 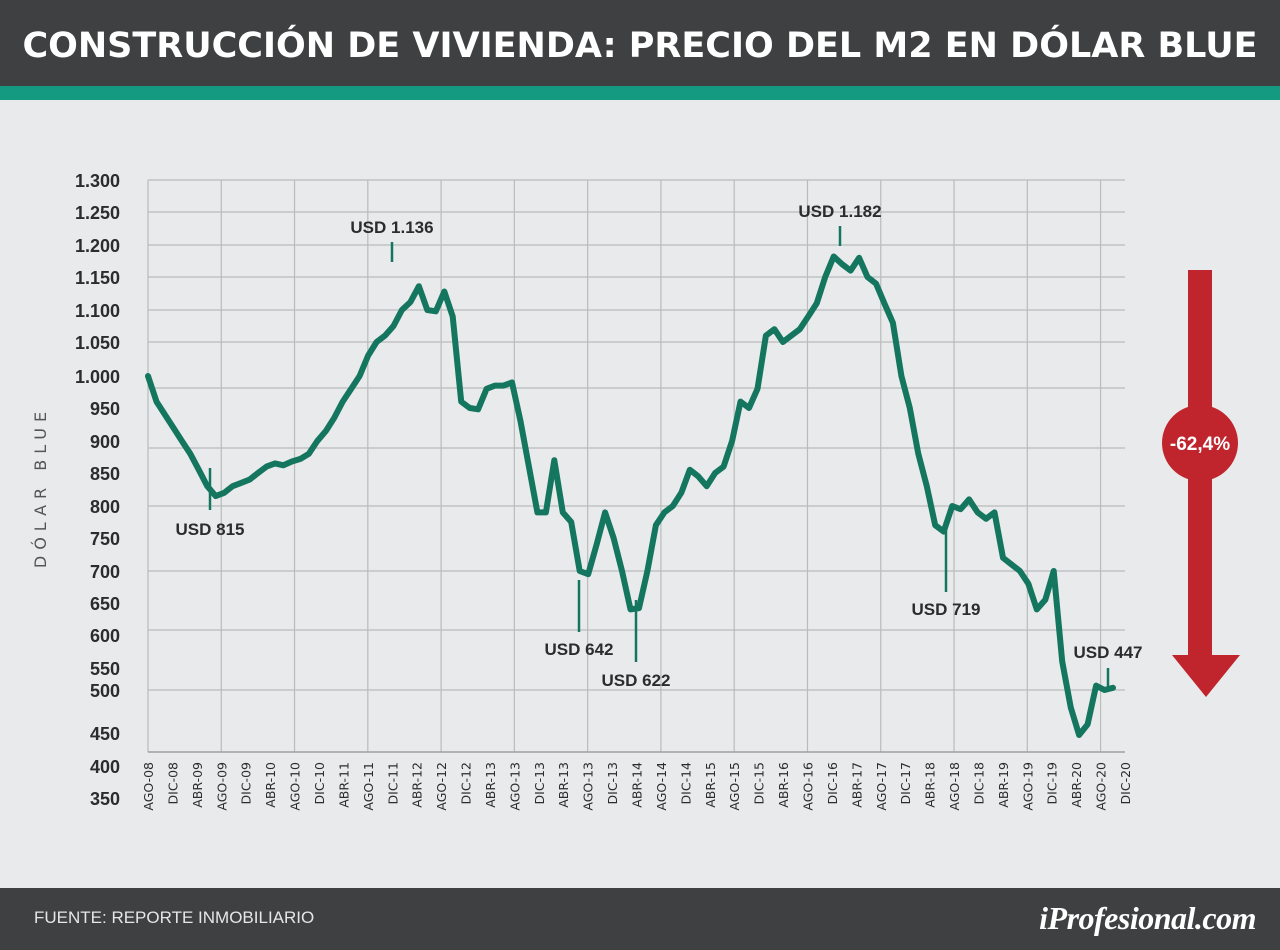 I want to click on x-tick-label: AGO-10, so click(x=295, y=786).